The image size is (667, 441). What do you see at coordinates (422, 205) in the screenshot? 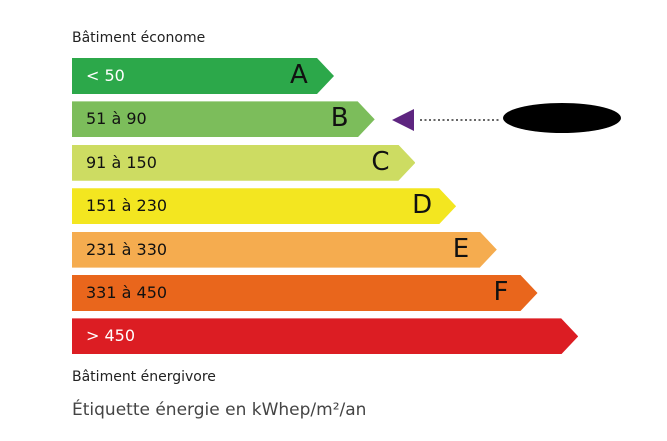
I see `class-letter: D` at bounding box center [422, 205].